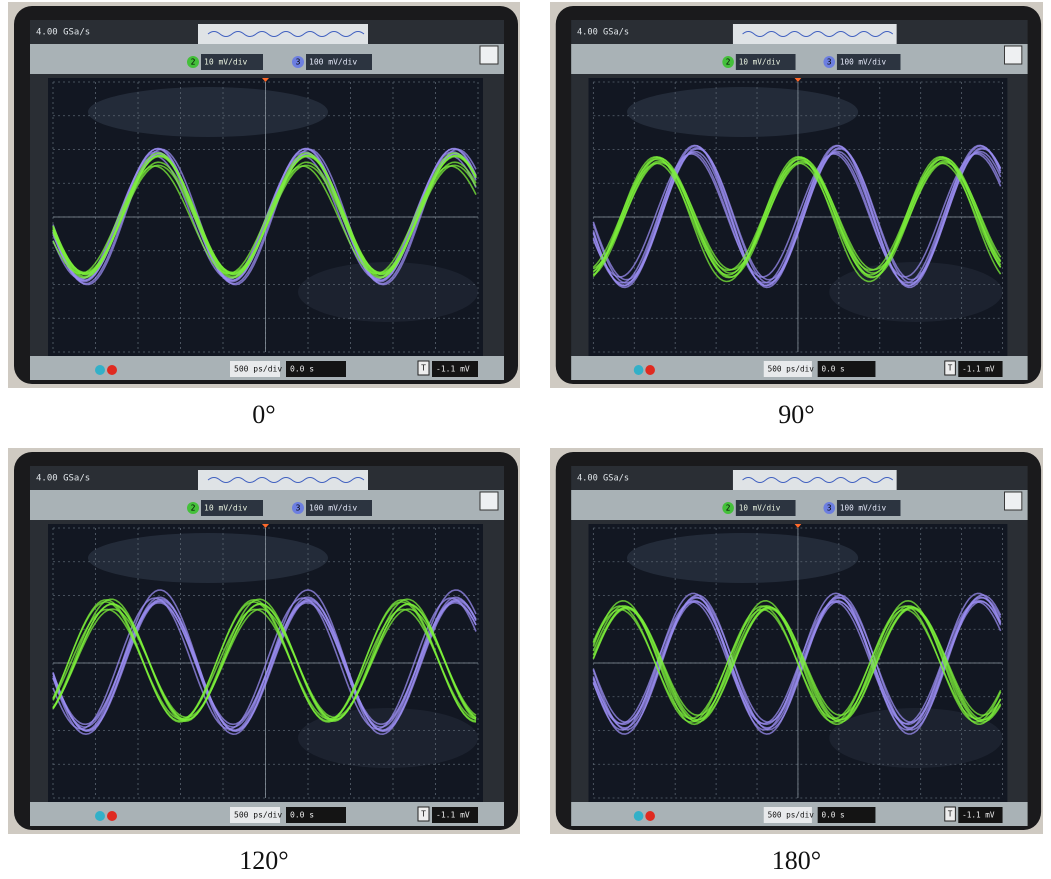 This screenshot has height=879, width=1051. Describe the element at coordinates (264, 414) in the screenshot. I see `caption: 0°` at that location.